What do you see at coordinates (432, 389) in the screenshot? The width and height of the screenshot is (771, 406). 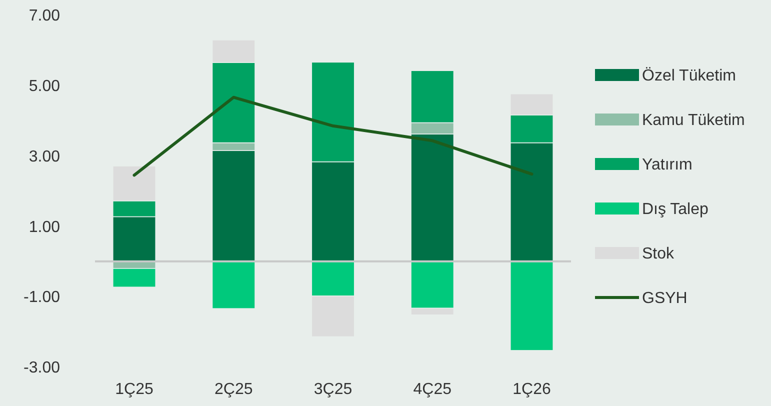 I see `x-tick-label: 4Ç25` at bounding box center [432, 389].